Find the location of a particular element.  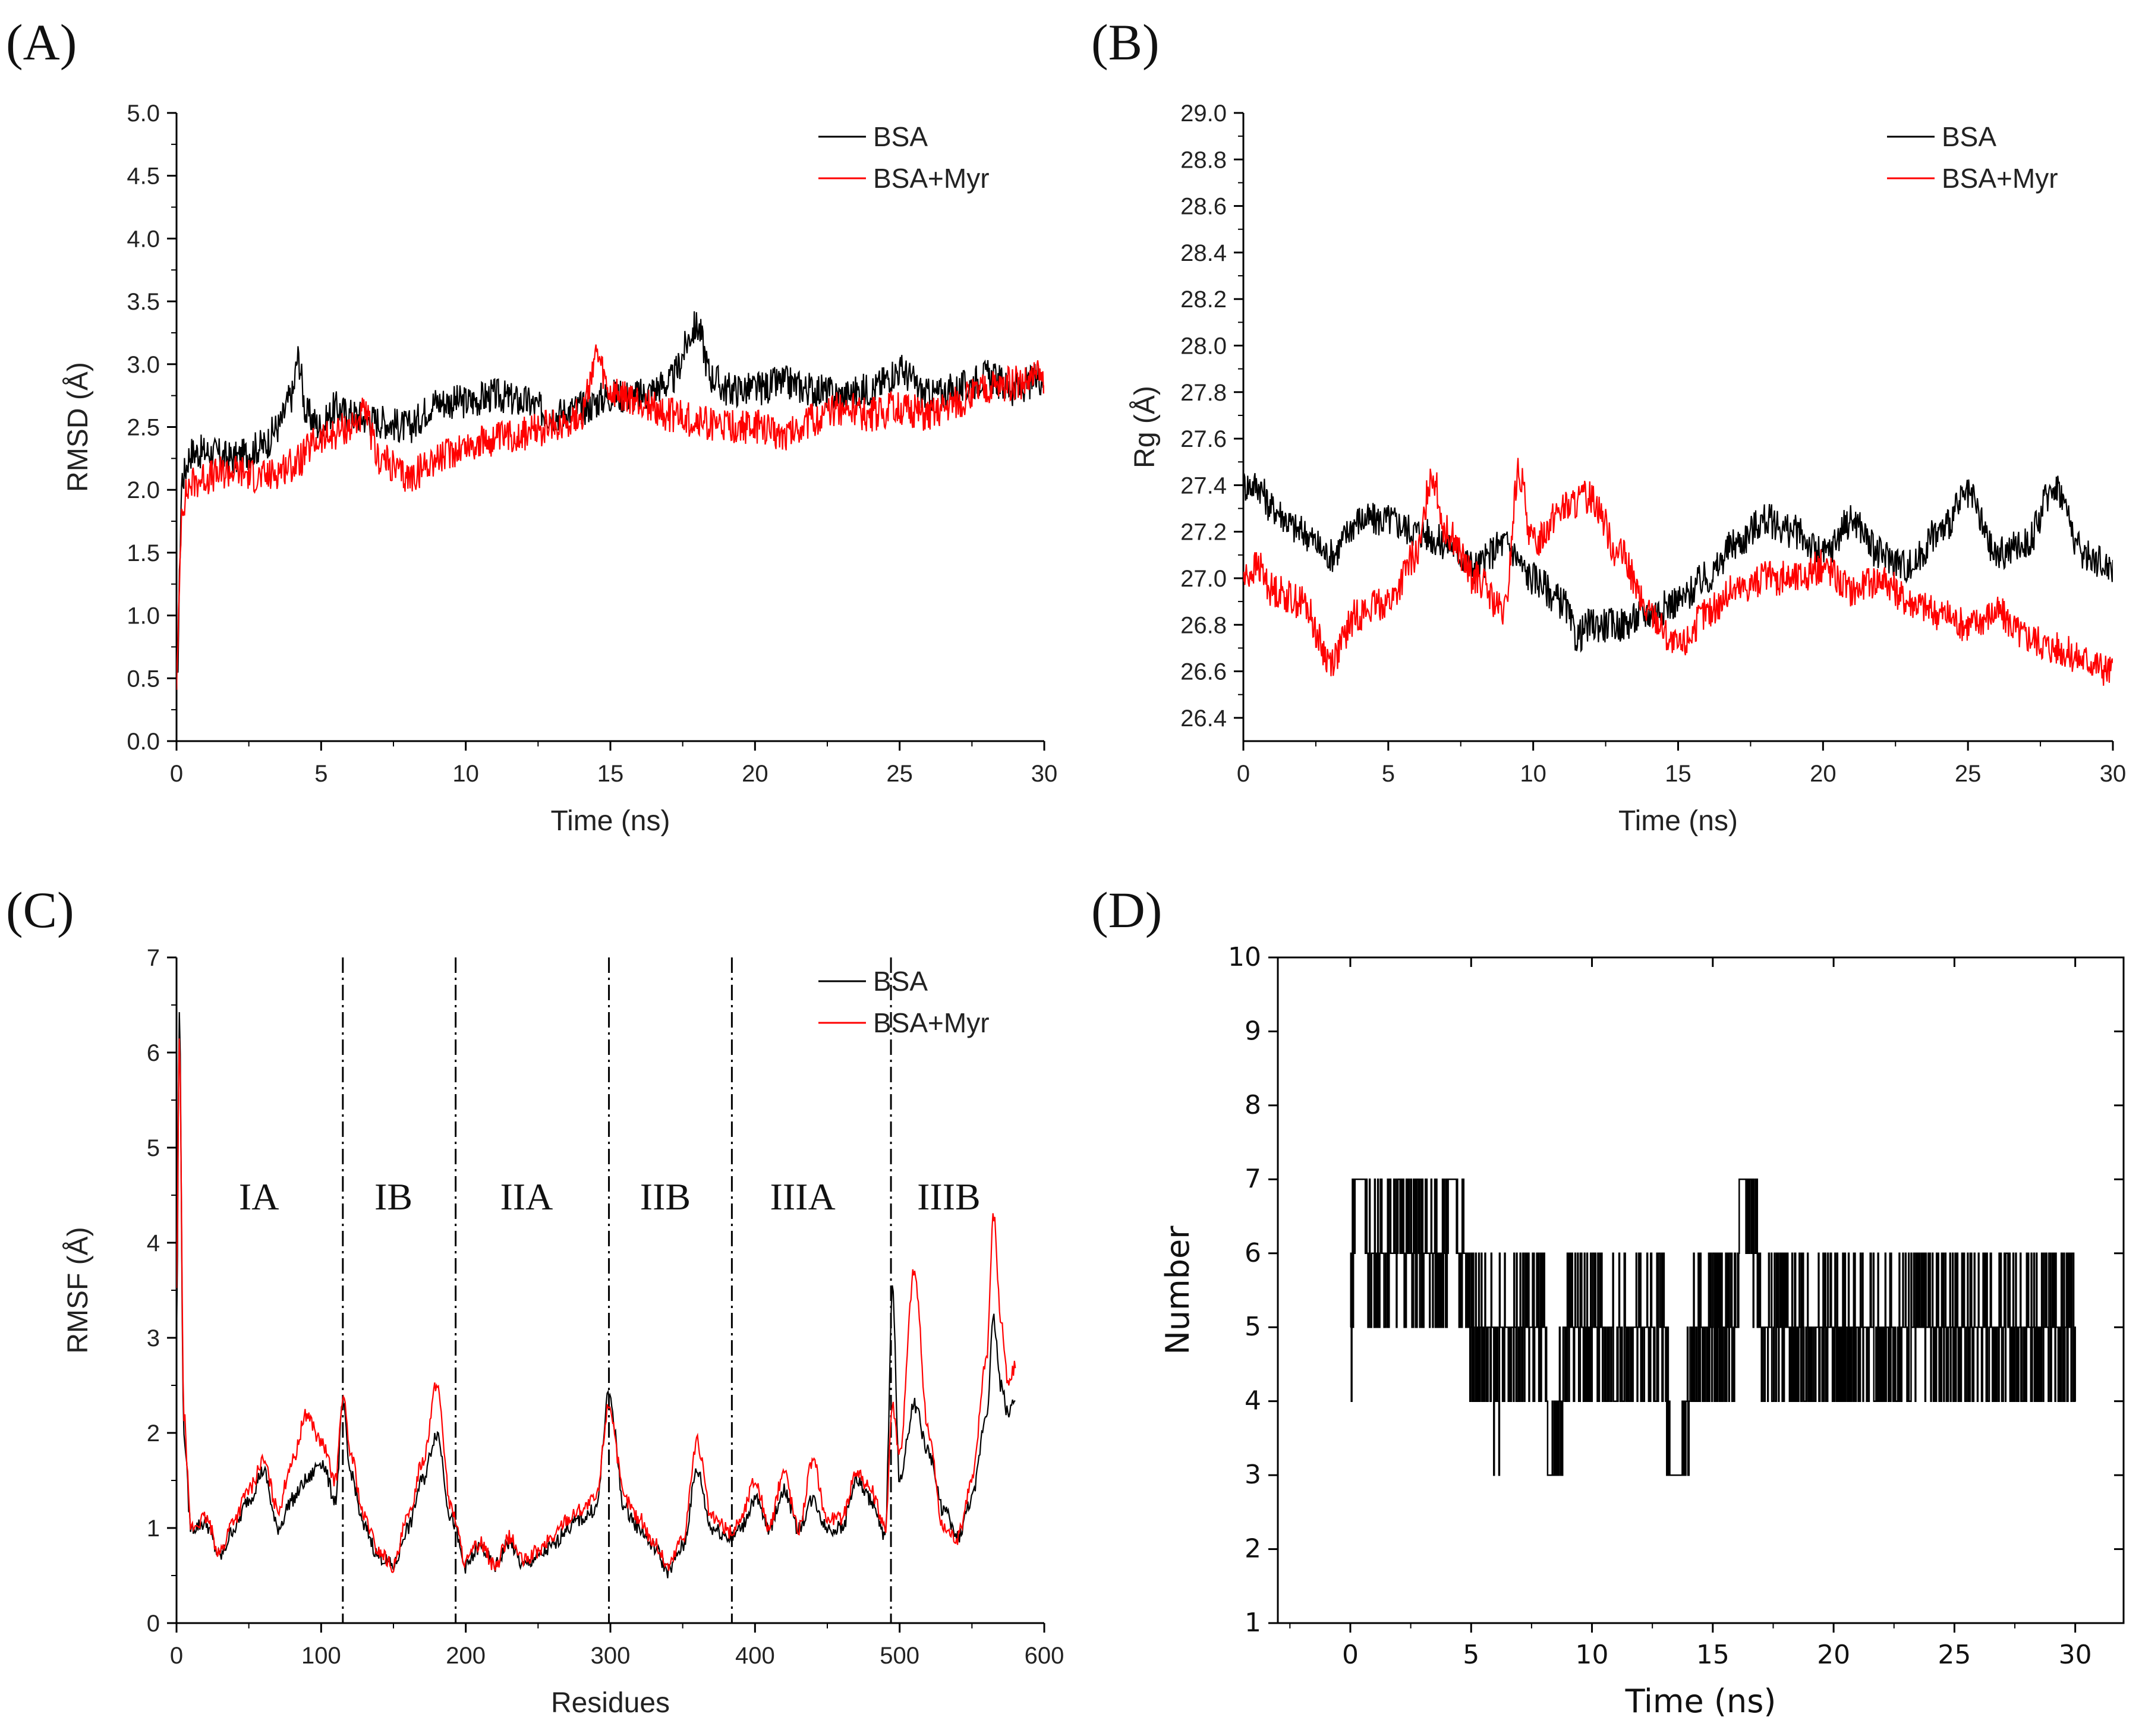

region-label: IIIA is located at coordinates (803, 1197).